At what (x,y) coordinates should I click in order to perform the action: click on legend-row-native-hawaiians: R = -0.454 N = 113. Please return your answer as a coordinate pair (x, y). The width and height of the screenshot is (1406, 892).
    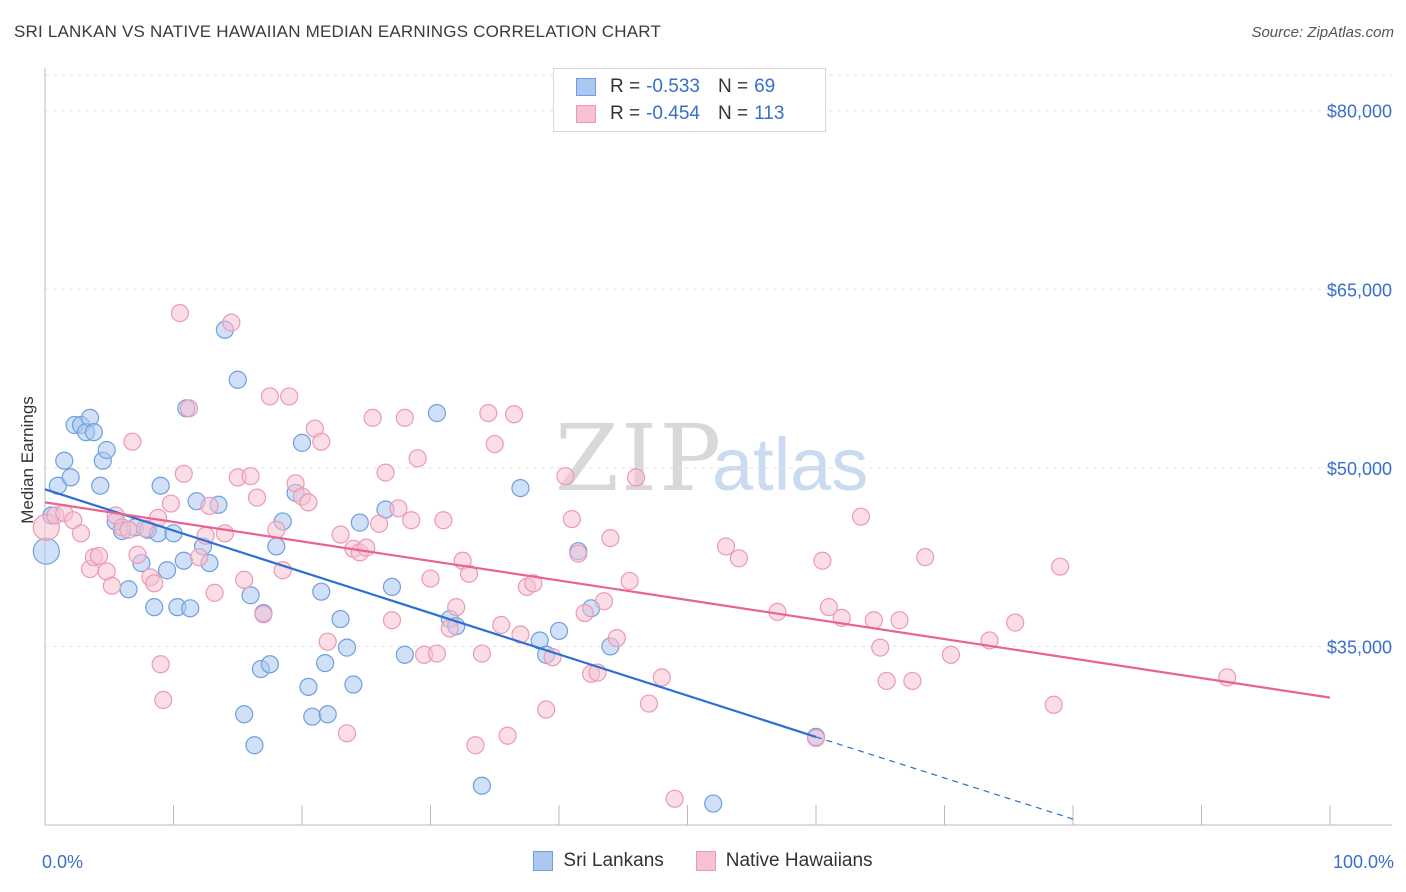
    Looking at the image, I should click on (680, 114).